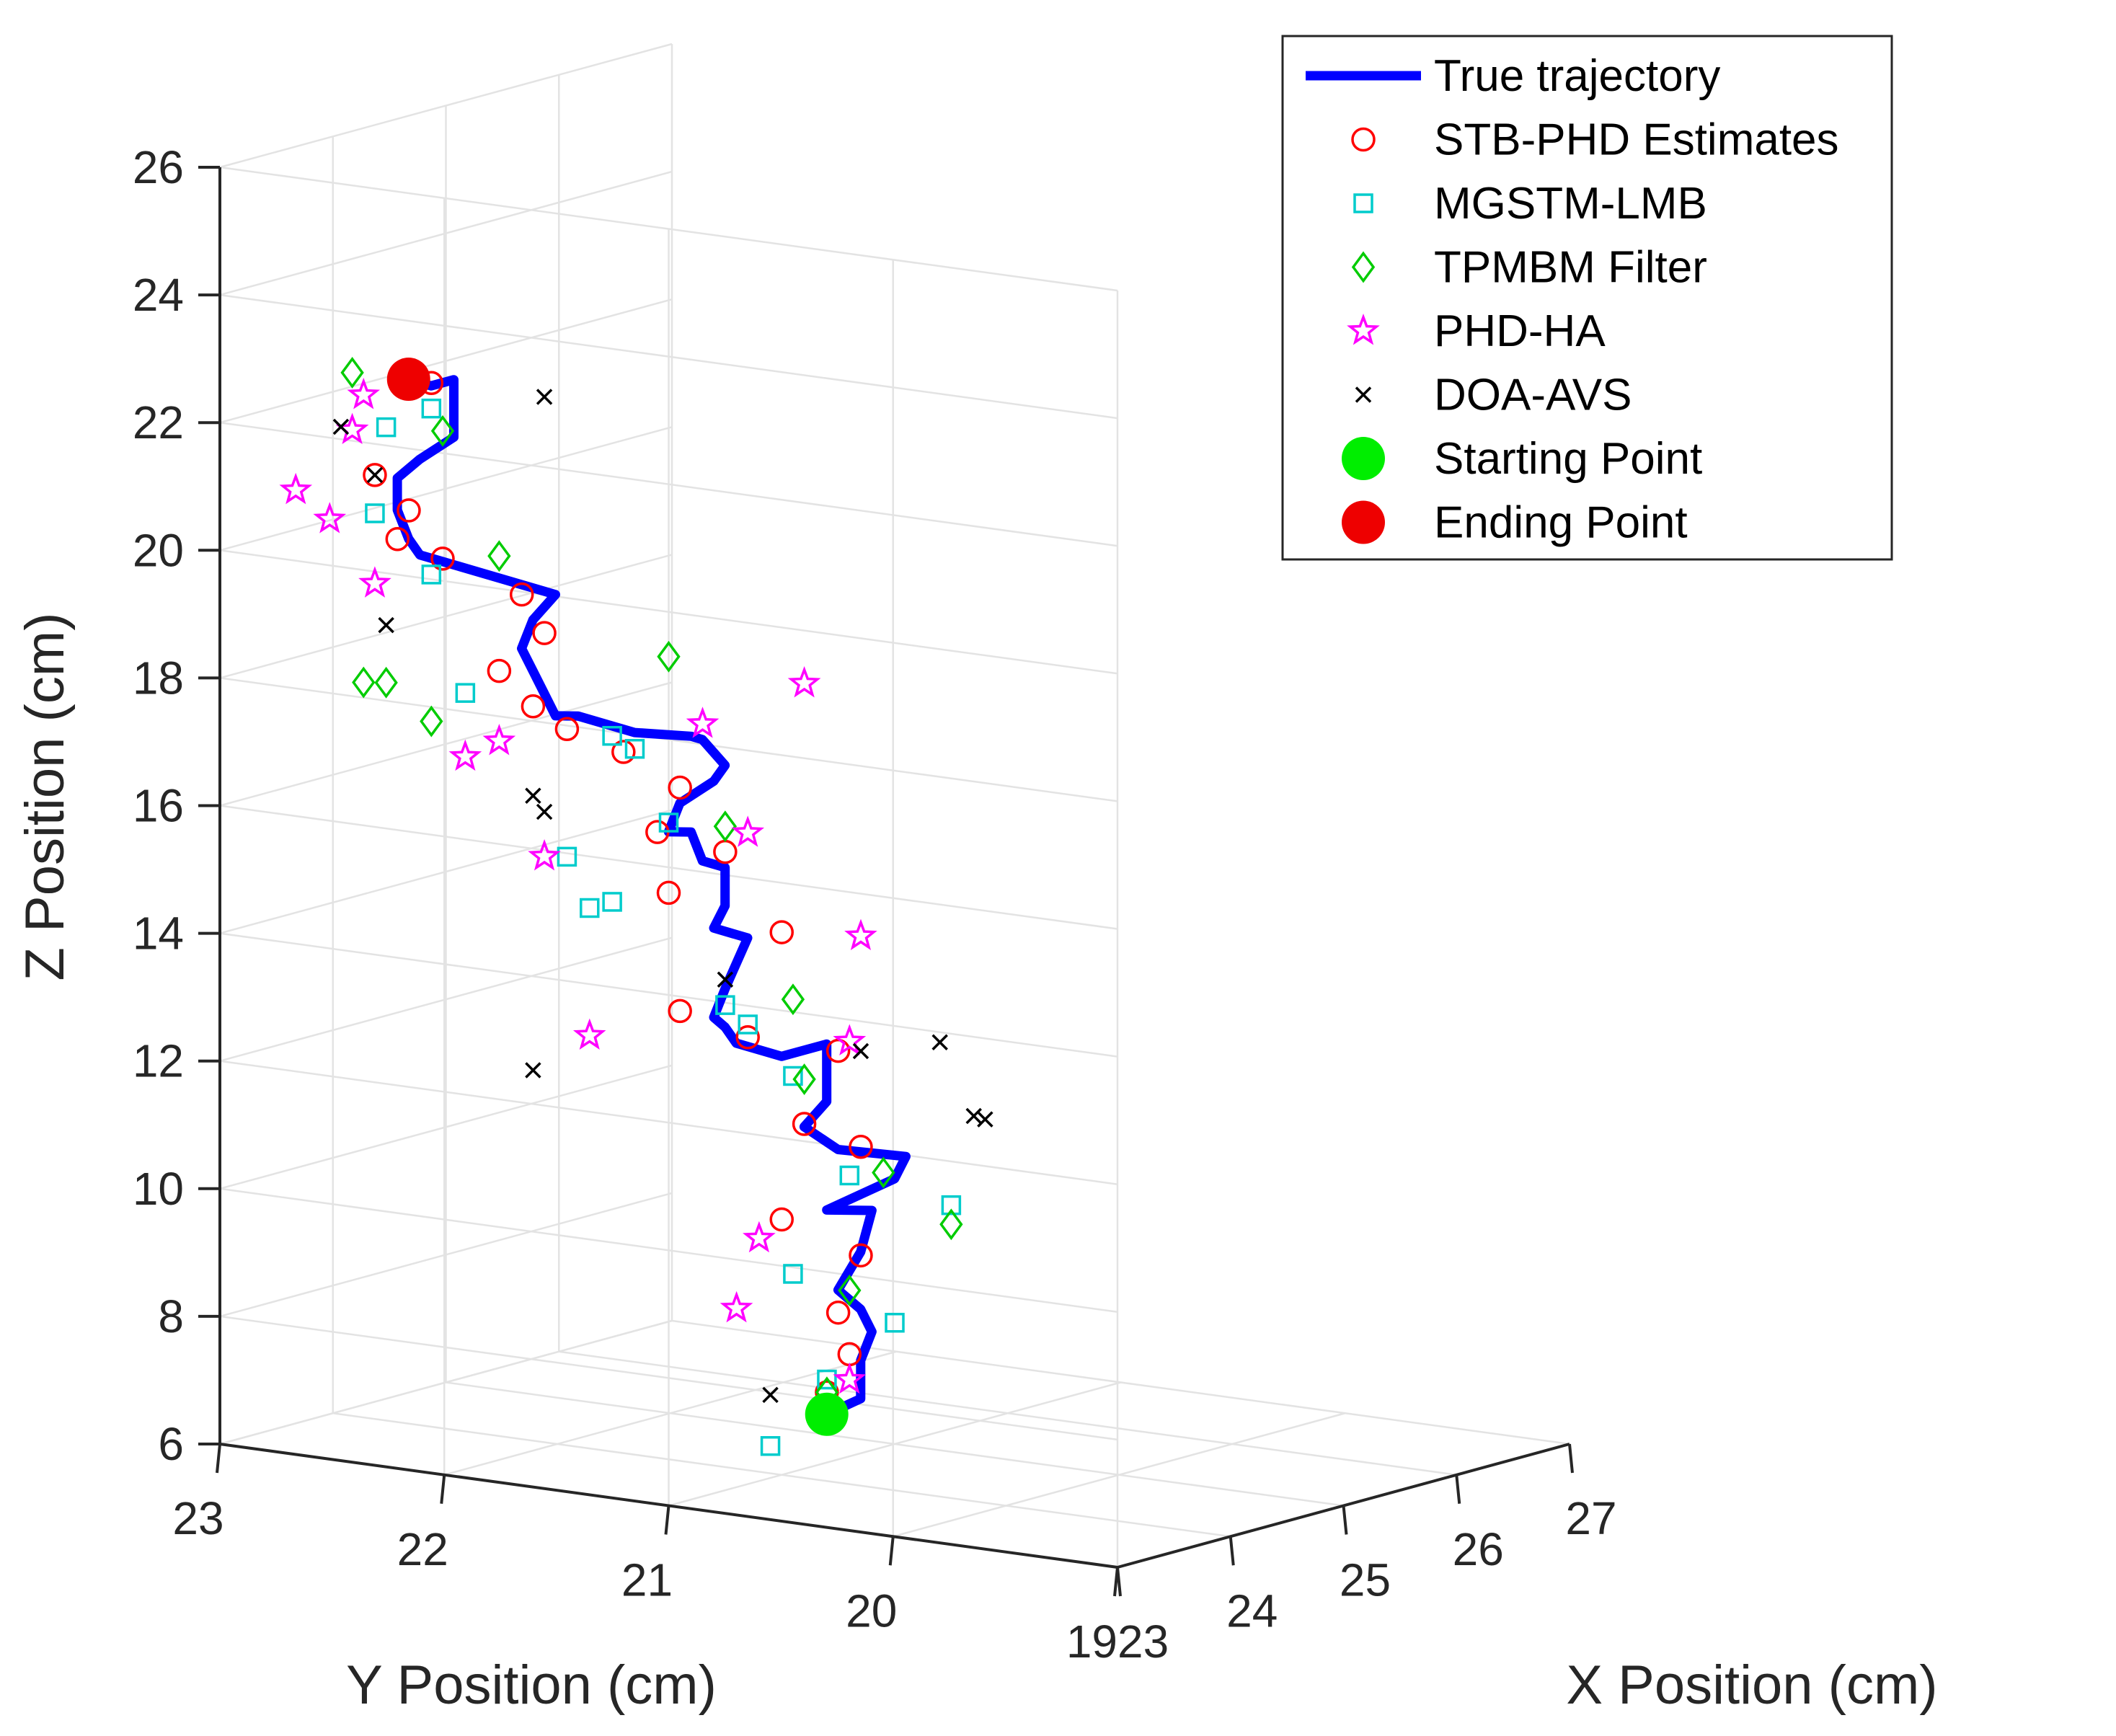 The height and width of the screenshot is (1736, 2116). Describe the element at coordinates (1561, 523) in the screenshot. I see `legend-label-ending-point: Ending Point` at that location.